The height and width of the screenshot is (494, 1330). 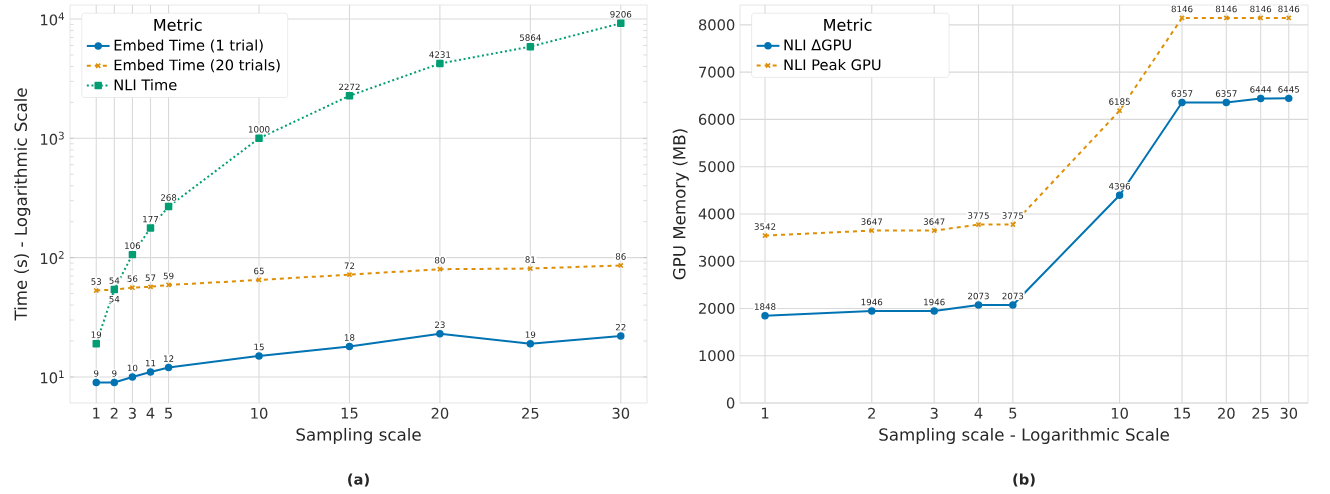 What do you see at coordinates (530, 259) in the screenshot?
I see `data-label: 81` at bounding box center [530, 259].